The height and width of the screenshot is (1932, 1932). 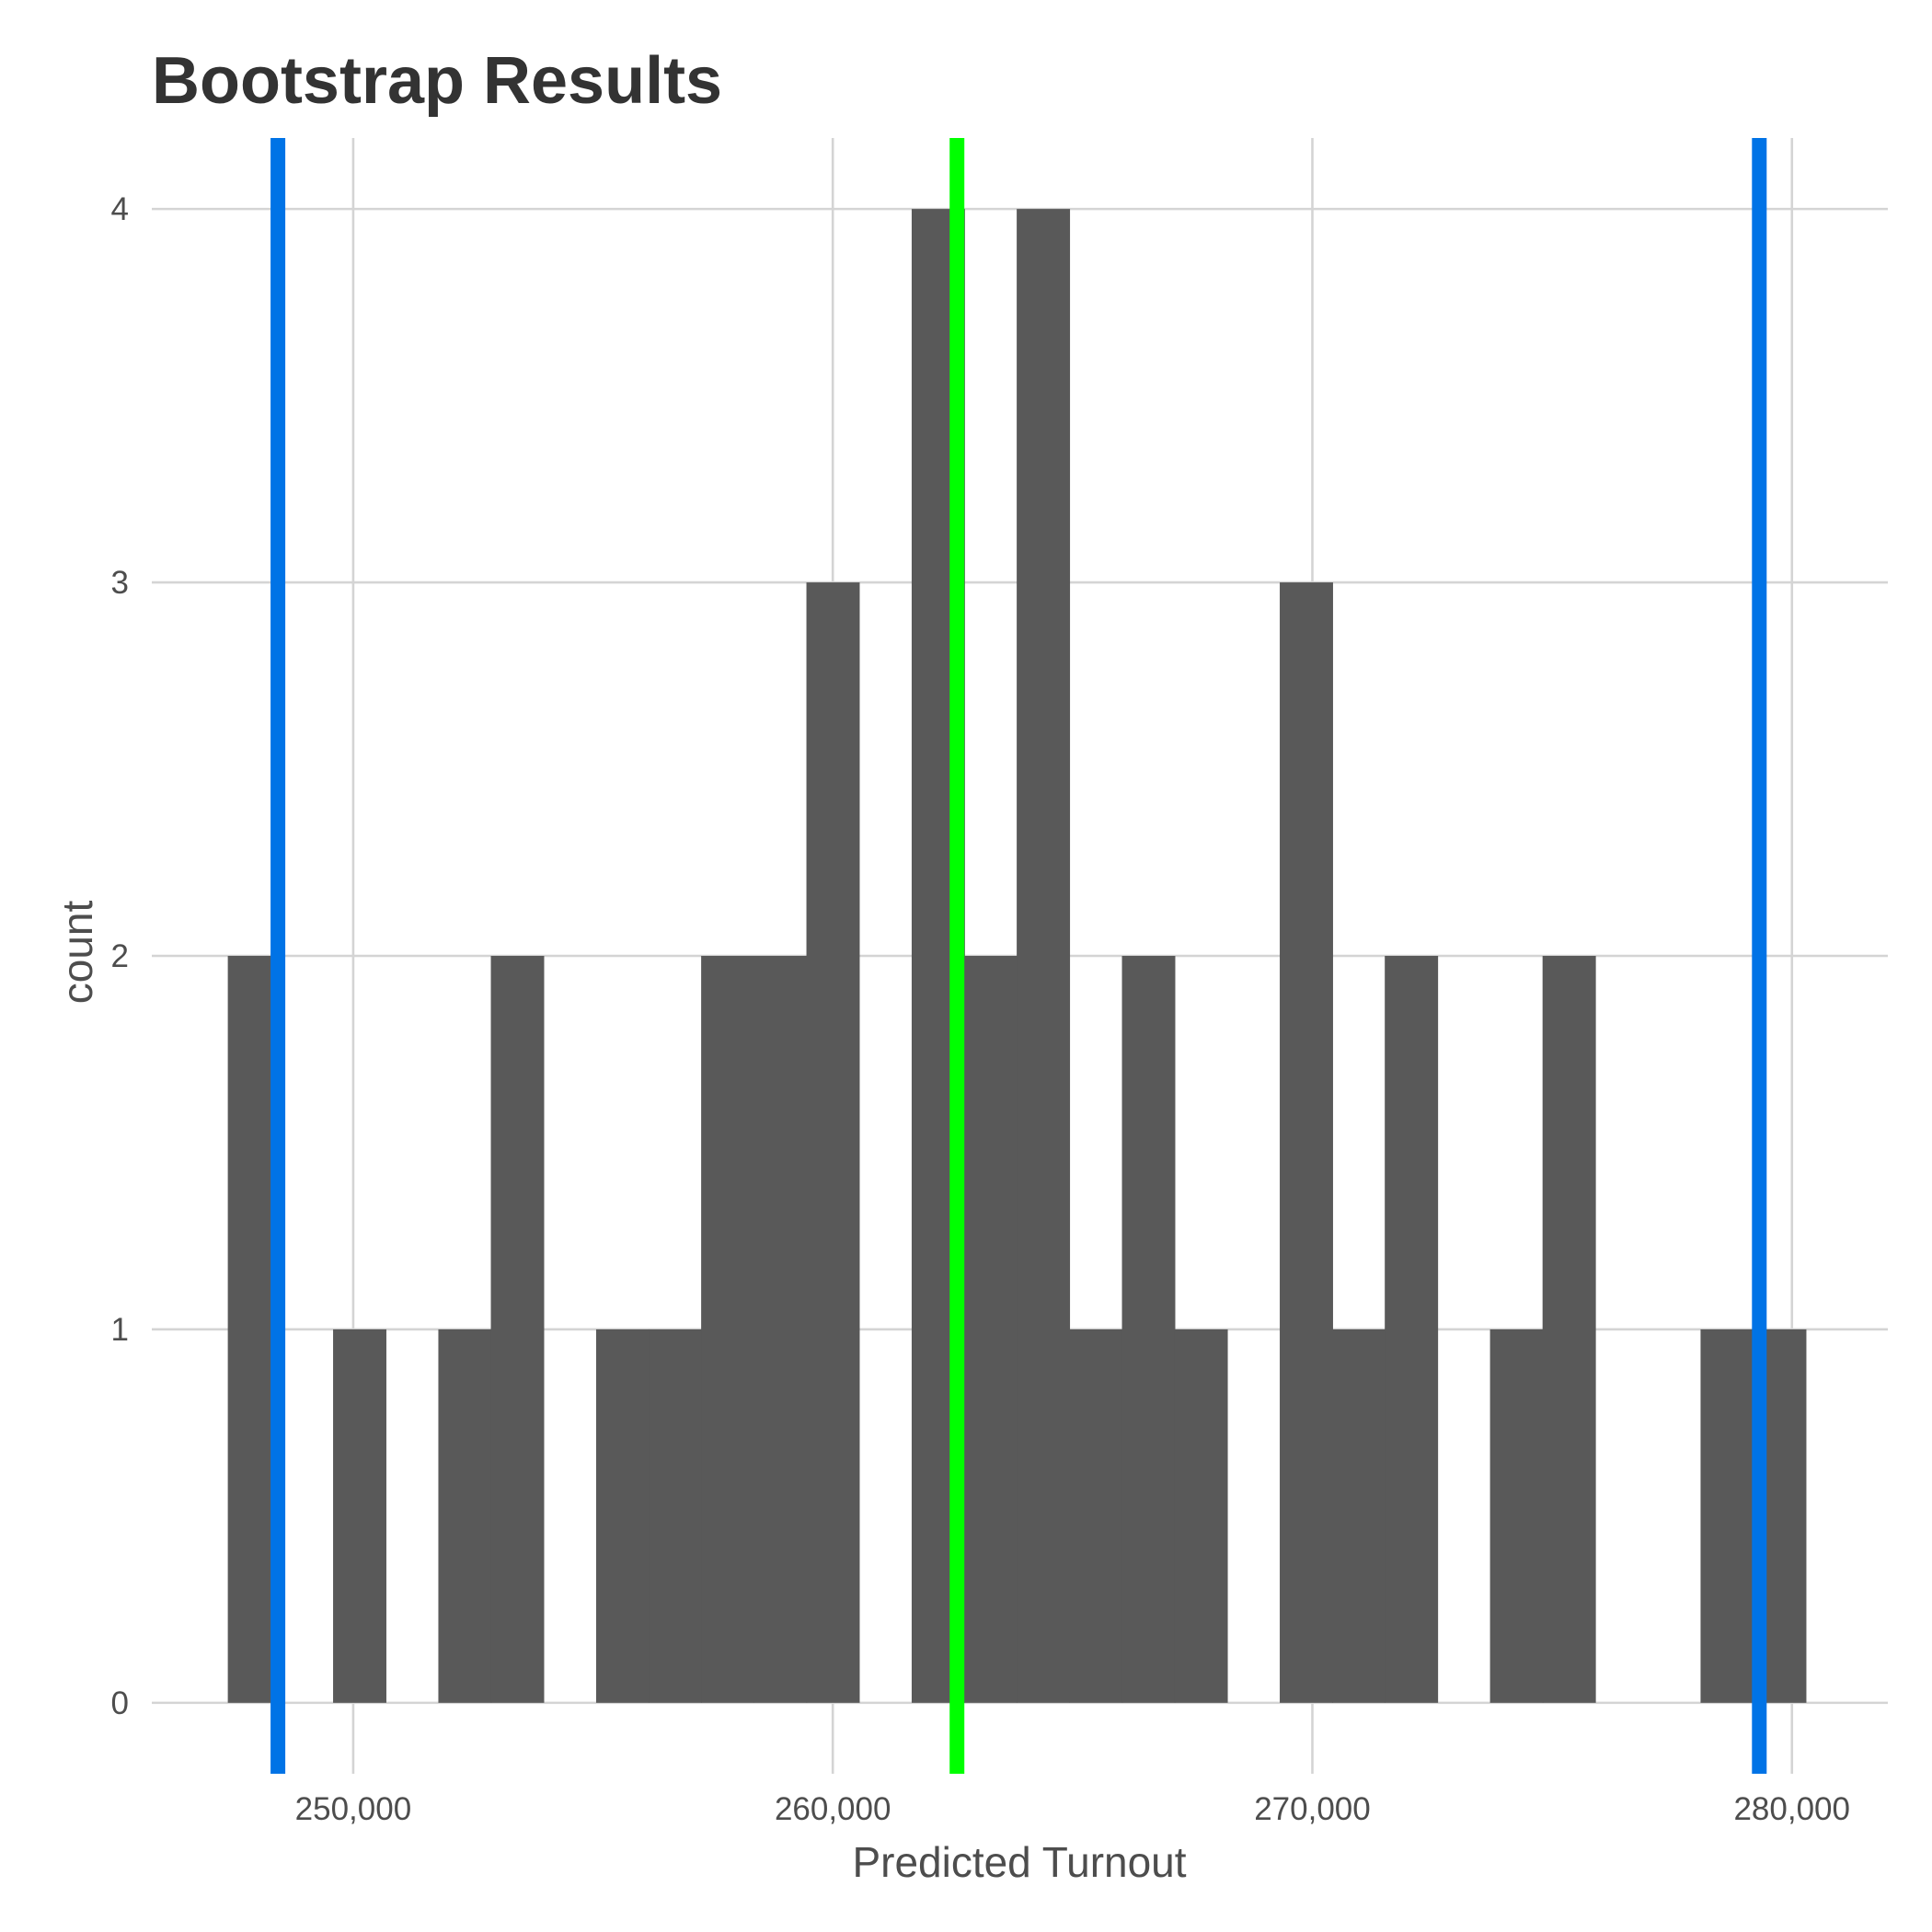 I want to click on x-tick-label-3: 280,000, so click(x=1791, y=1809).